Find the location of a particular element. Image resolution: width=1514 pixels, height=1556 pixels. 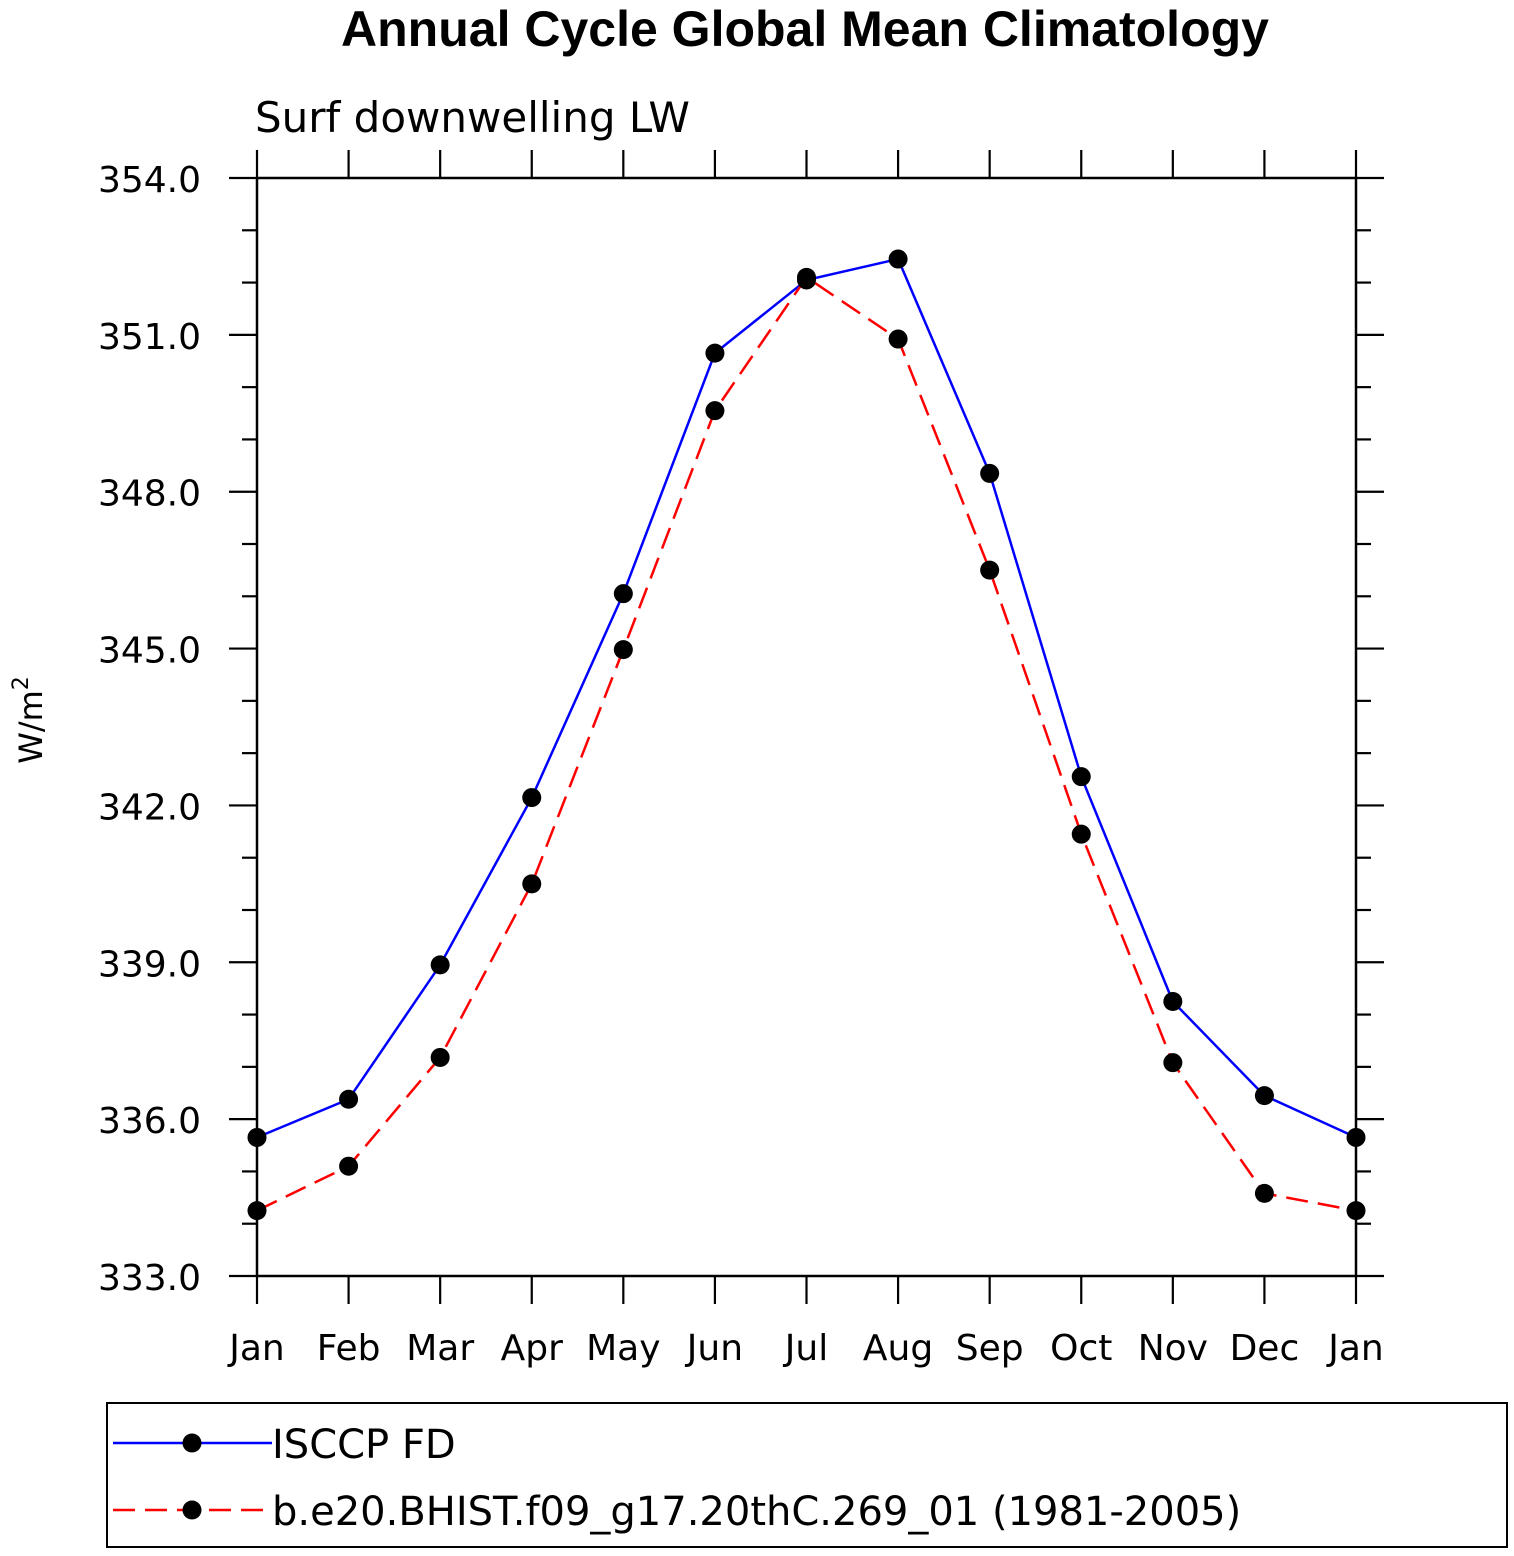

x-tick-label: Oct is located at coordinates (1081, 1348).